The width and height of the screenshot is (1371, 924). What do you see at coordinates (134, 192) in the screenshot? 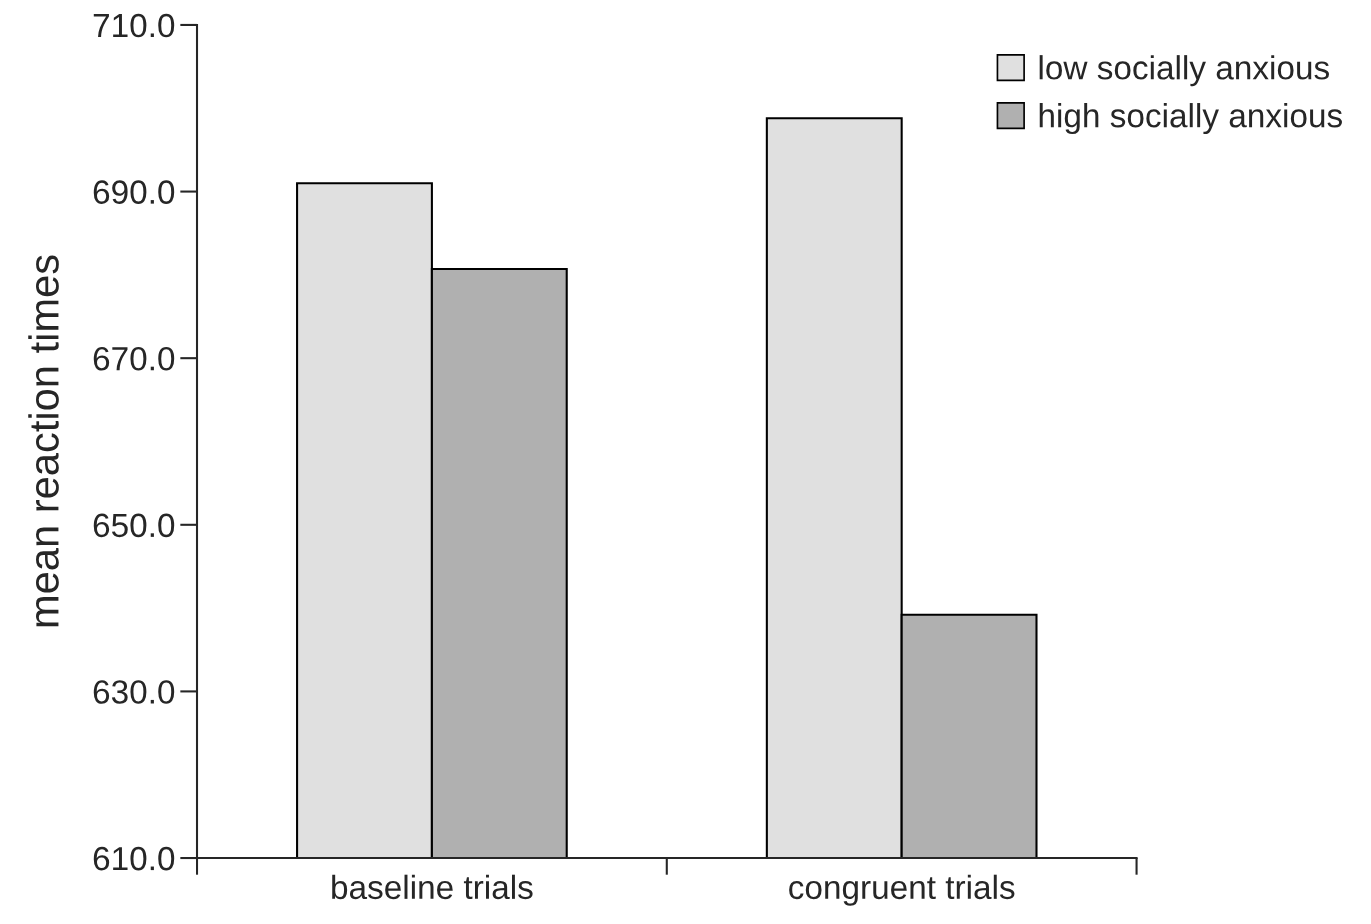
I see `y-tick-label: 690.0` at bounding box center [134, 192].